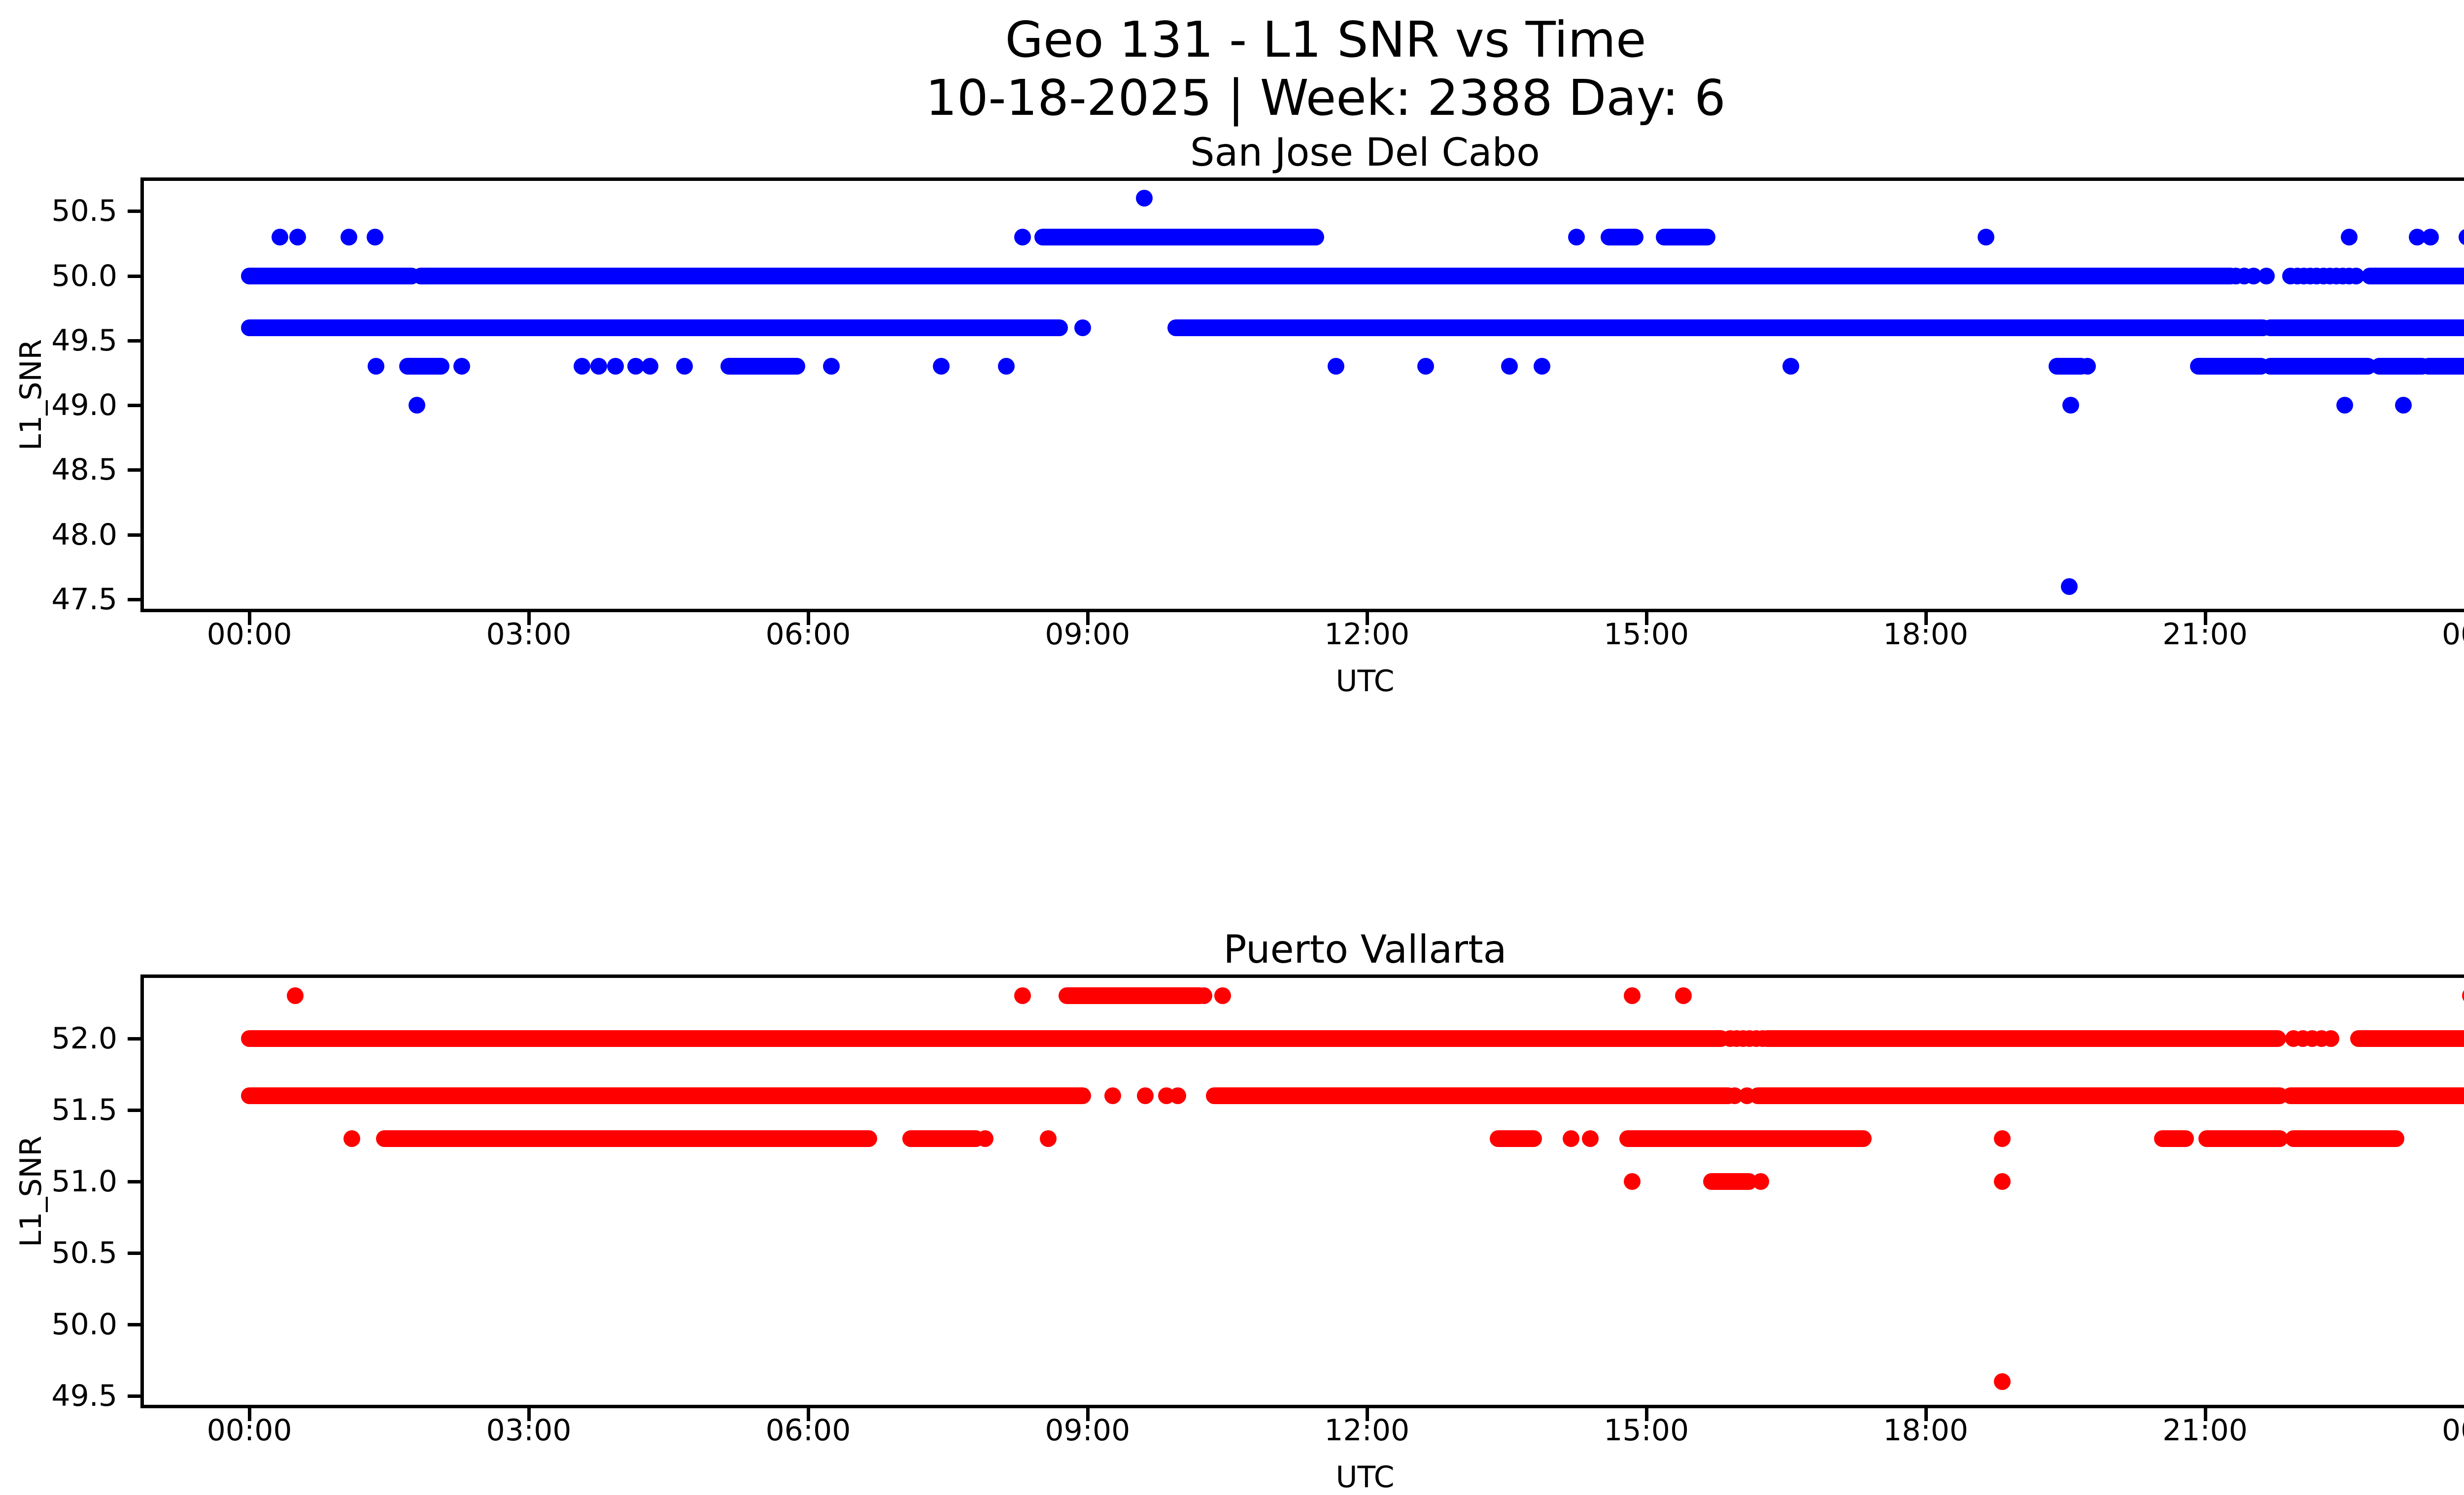  What do you see at coordinates (529, 634) in the screenshot?
I see `x-tick-label: 03:00` at bounding box center [529, 634].